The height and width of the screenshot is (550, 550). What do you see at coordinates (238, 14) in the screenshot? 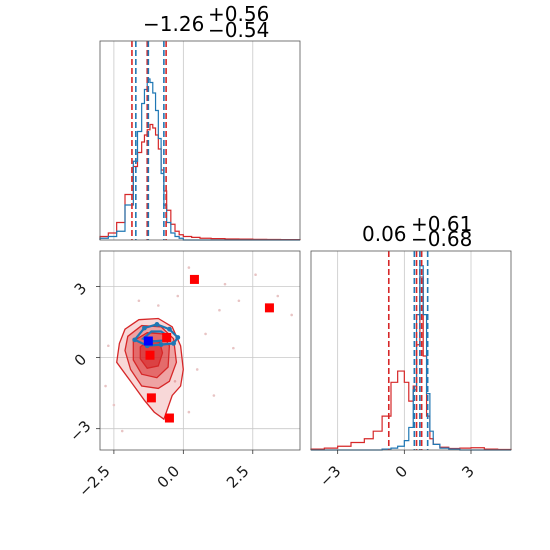
I see `title-1-upper-error: +0.56` at bounding box center [238, 14].